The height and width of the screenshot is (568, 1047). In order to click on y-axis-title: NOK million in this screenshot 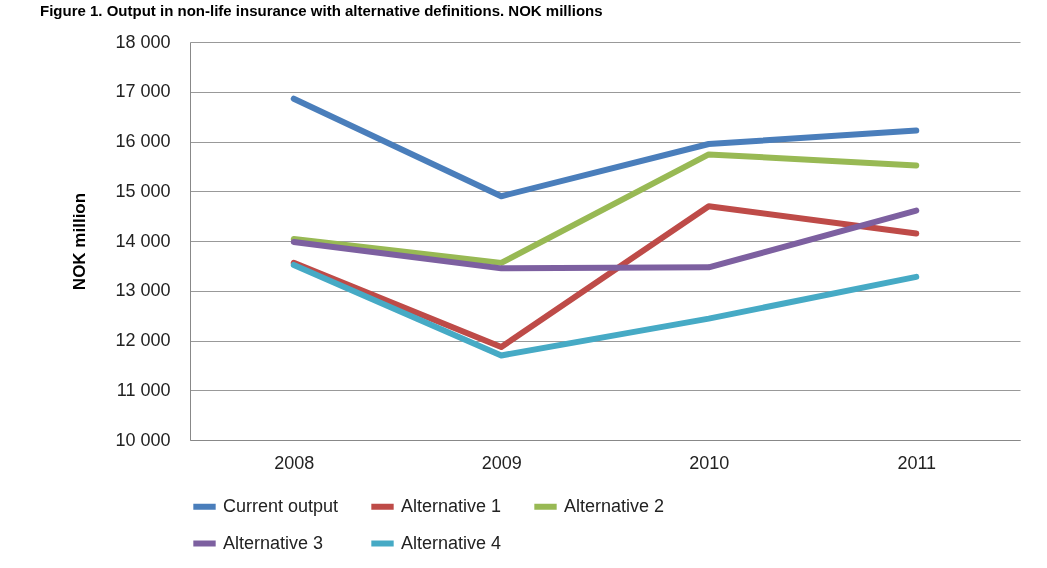, I will do `click(80, 241)`.